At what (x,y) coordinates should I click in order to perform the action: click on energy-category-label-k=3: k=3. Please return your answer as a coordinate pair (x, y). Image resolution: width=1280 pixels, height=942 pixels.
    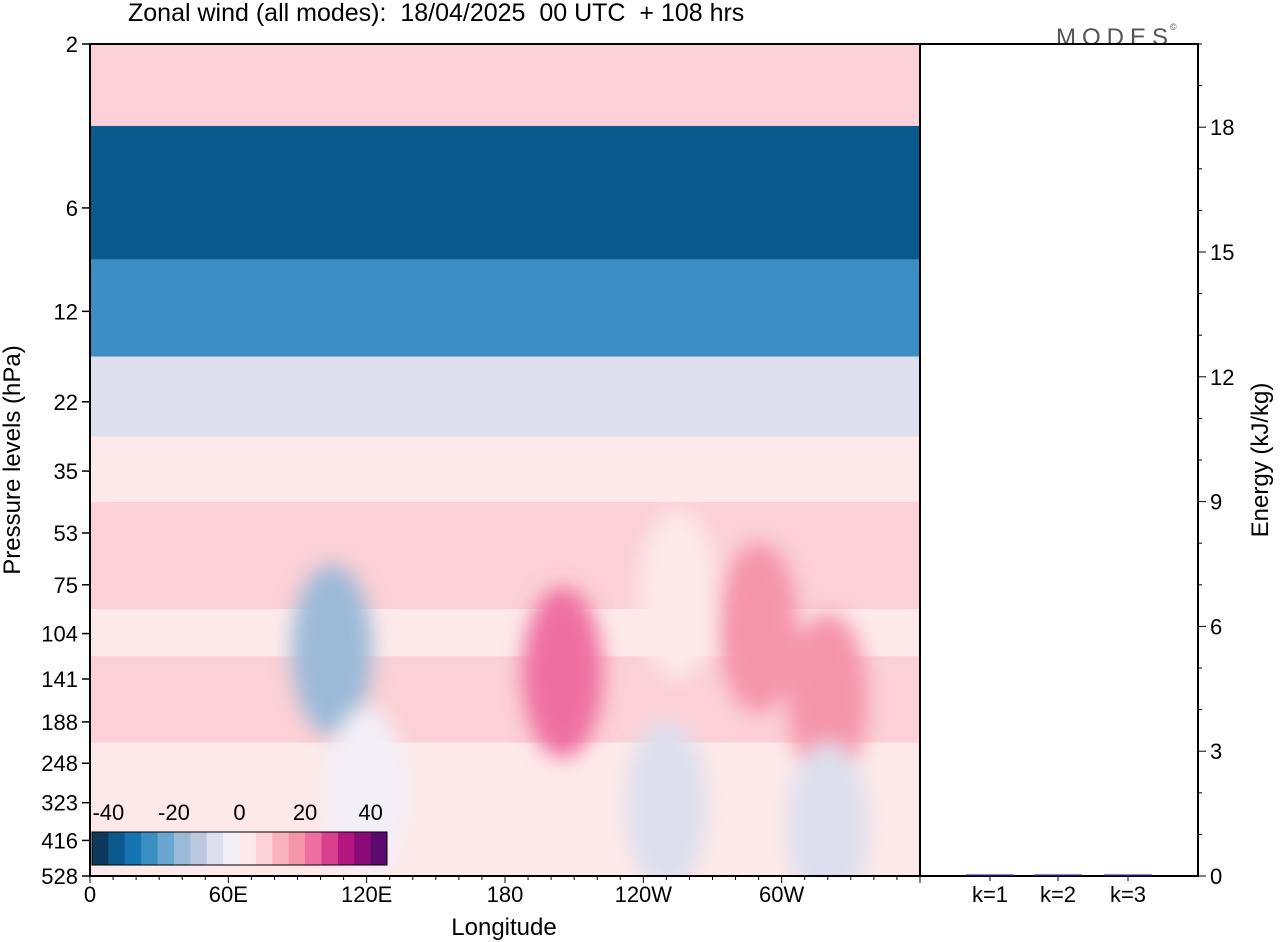
    Looking at the image, I should click on (1128, 894).